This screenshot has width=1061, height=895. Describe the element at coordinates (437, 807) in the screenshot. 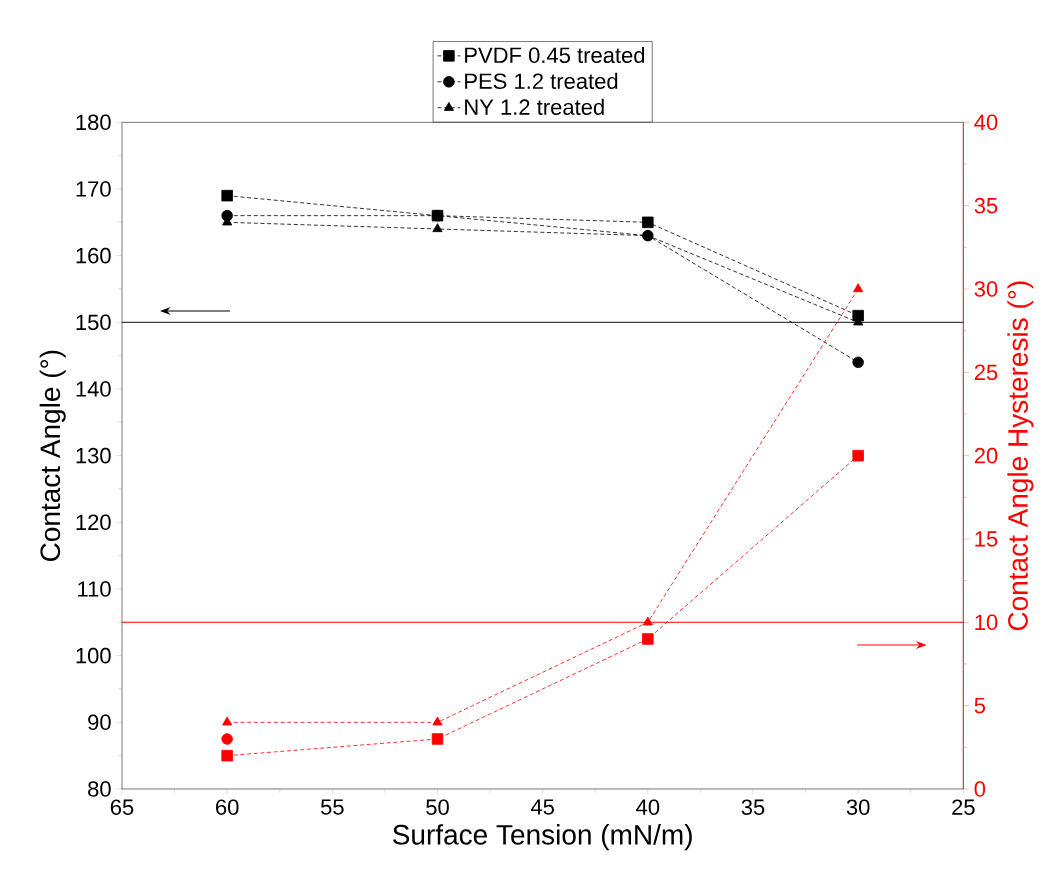

I see `x-tick-label: 50` at that location.